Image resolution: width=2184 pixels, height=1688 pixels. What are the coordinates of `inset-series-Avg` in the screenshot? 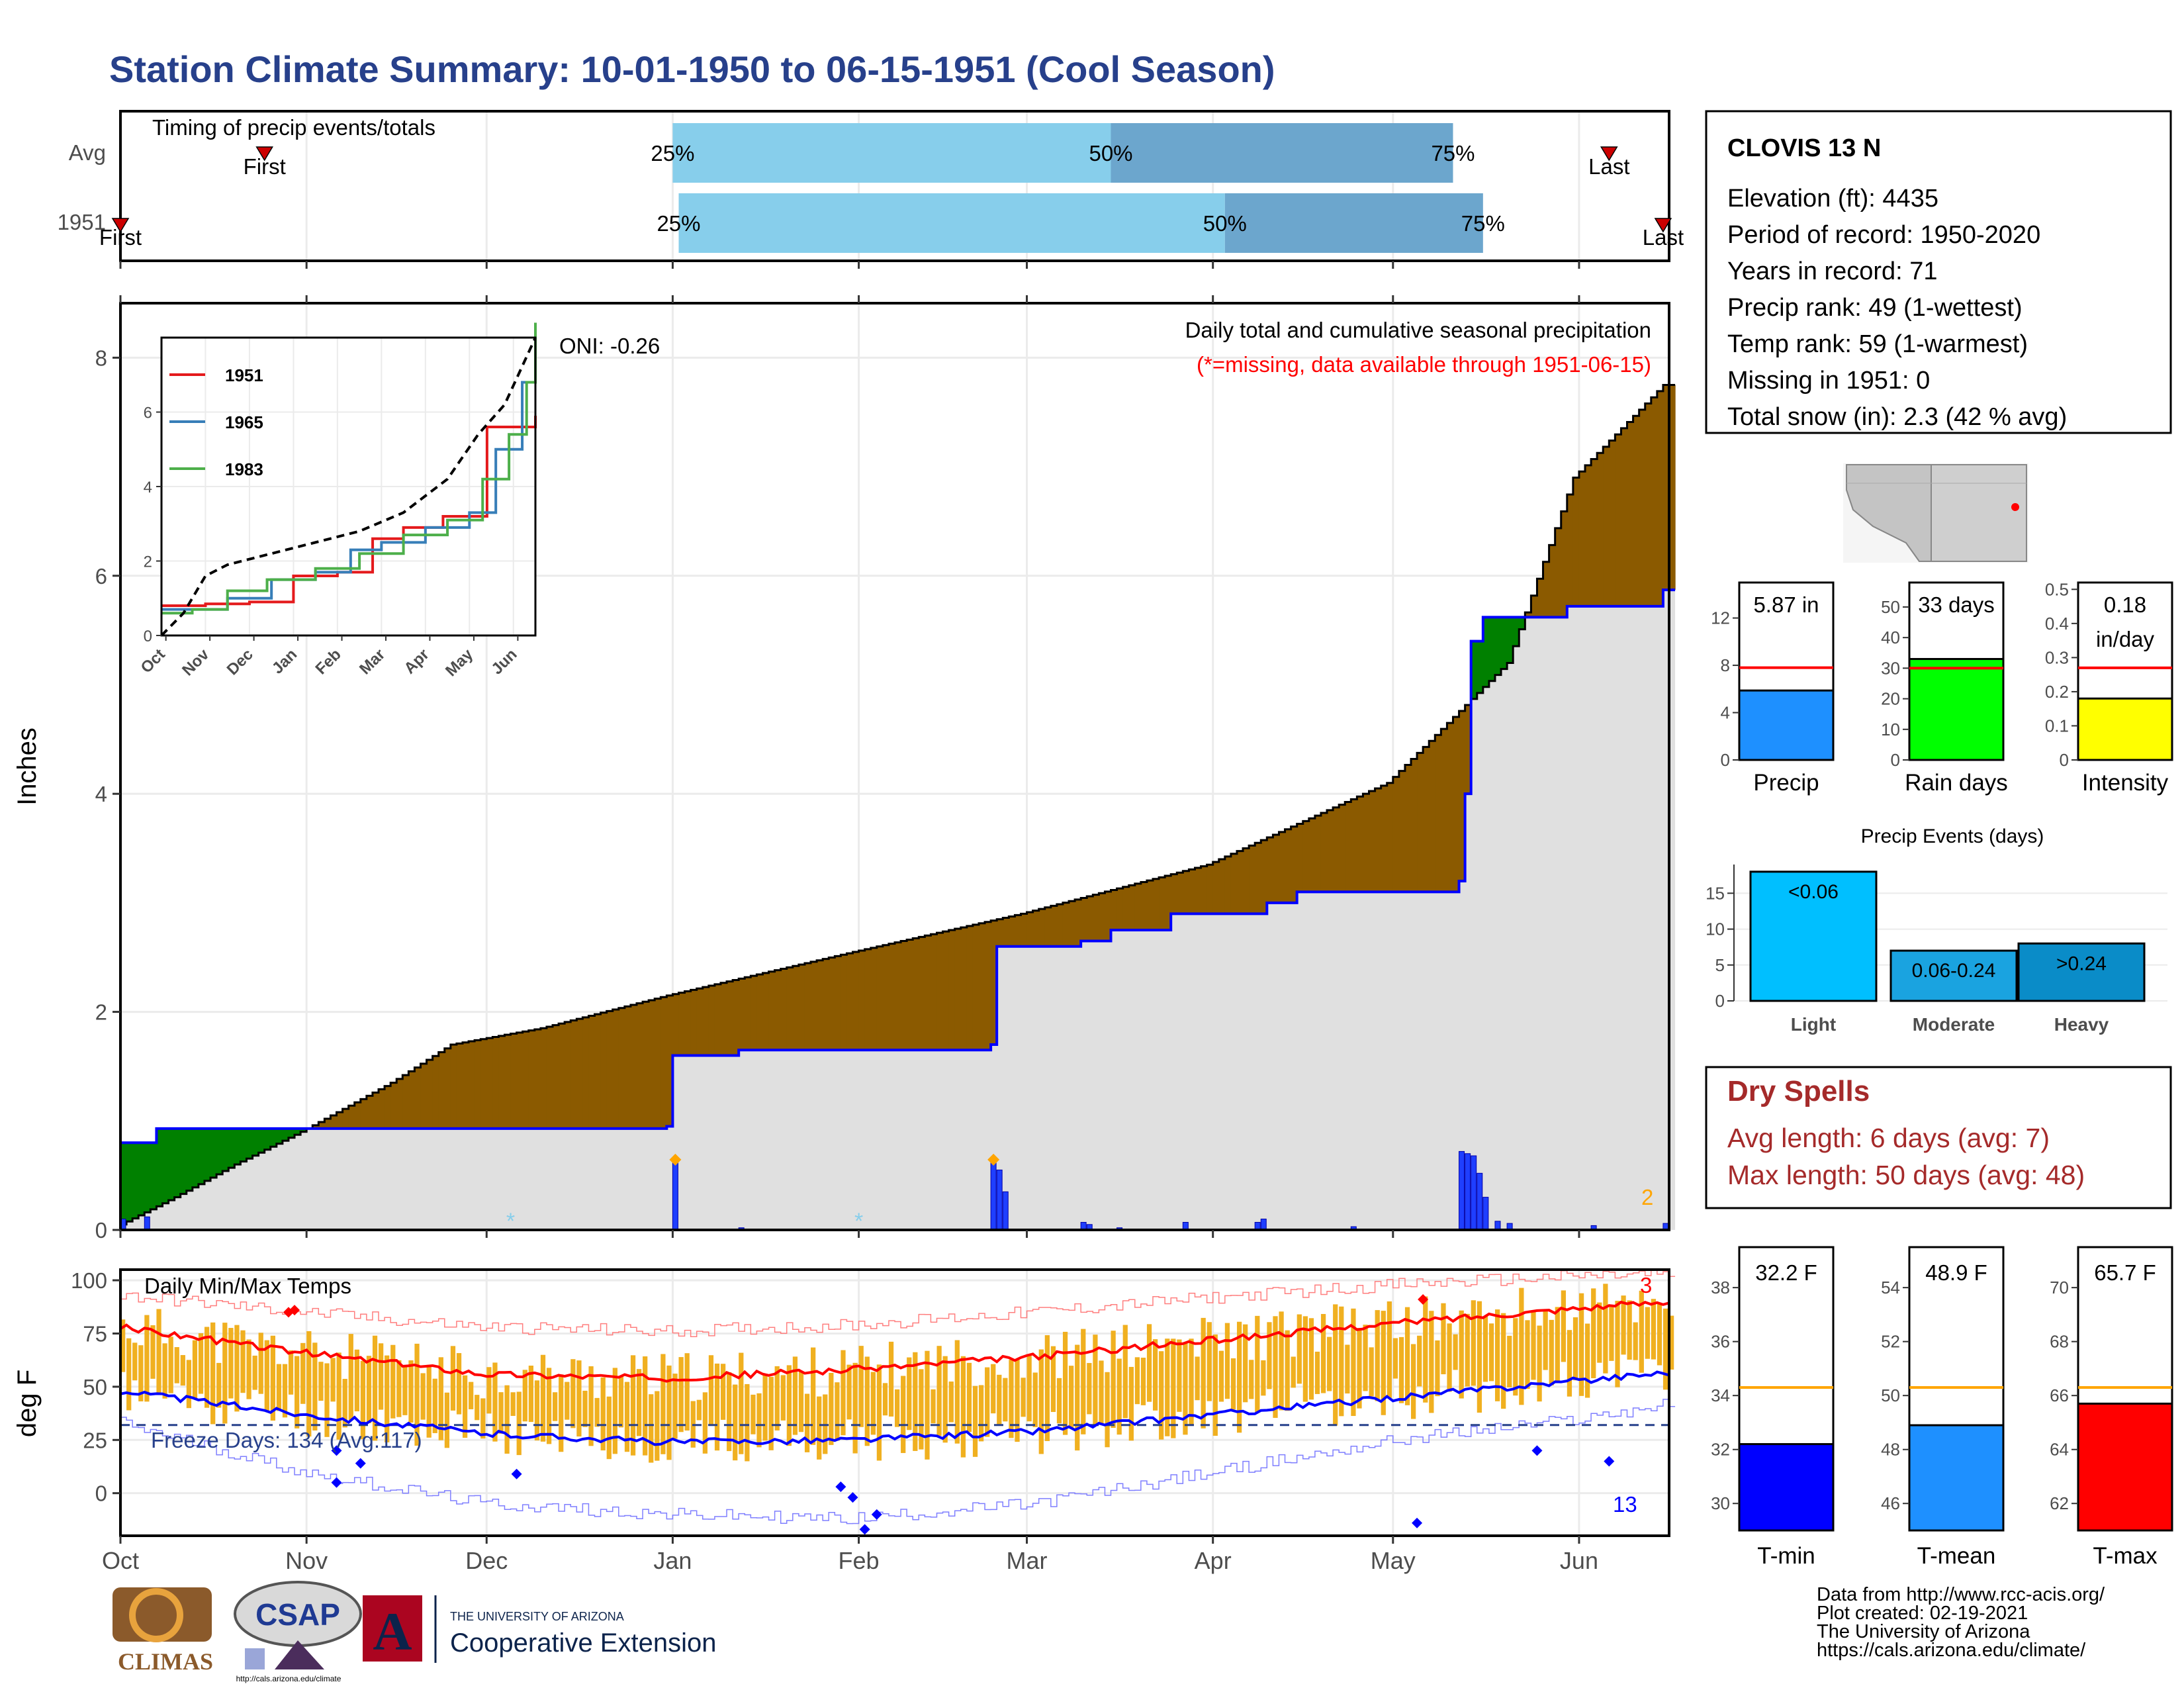 It's located at (348, 487).